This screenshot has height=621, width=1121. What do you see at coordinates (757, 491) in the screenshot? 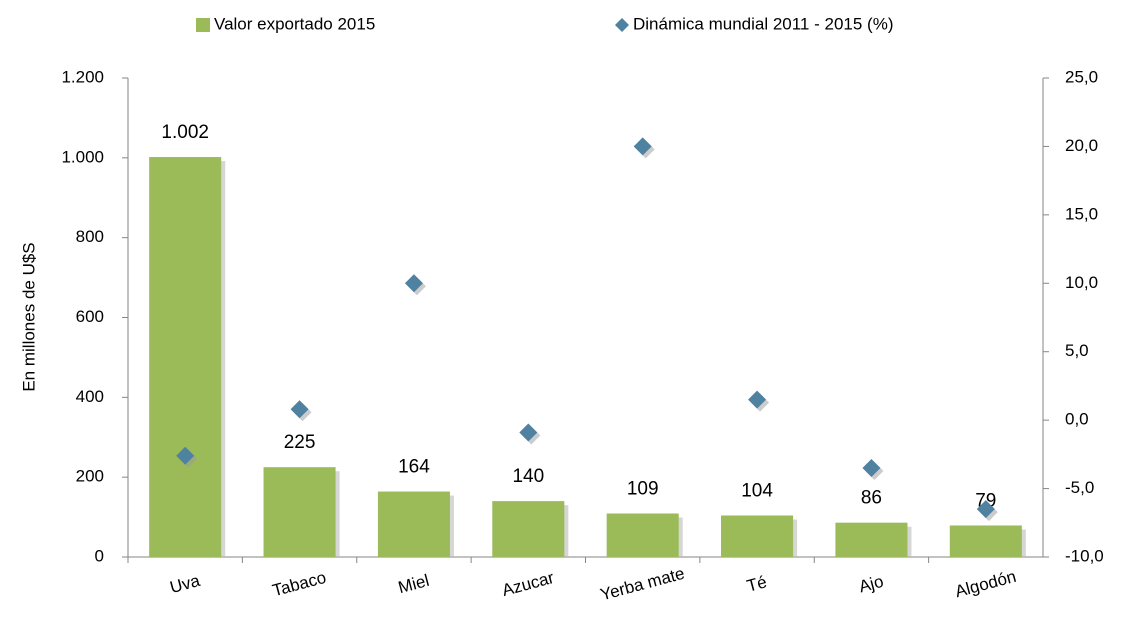
I see `data-label: 104` at bounding box center [757, 491].